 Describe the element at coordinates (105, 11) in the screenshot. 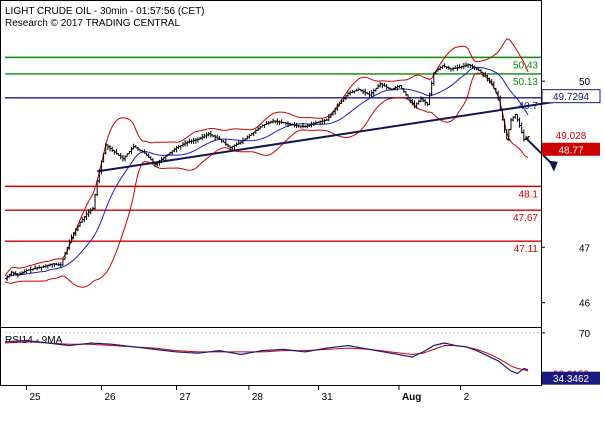

I see `chart-title: LIGHT CRUDE OIL - 30min - 01:57:56 (CET)` at that location.